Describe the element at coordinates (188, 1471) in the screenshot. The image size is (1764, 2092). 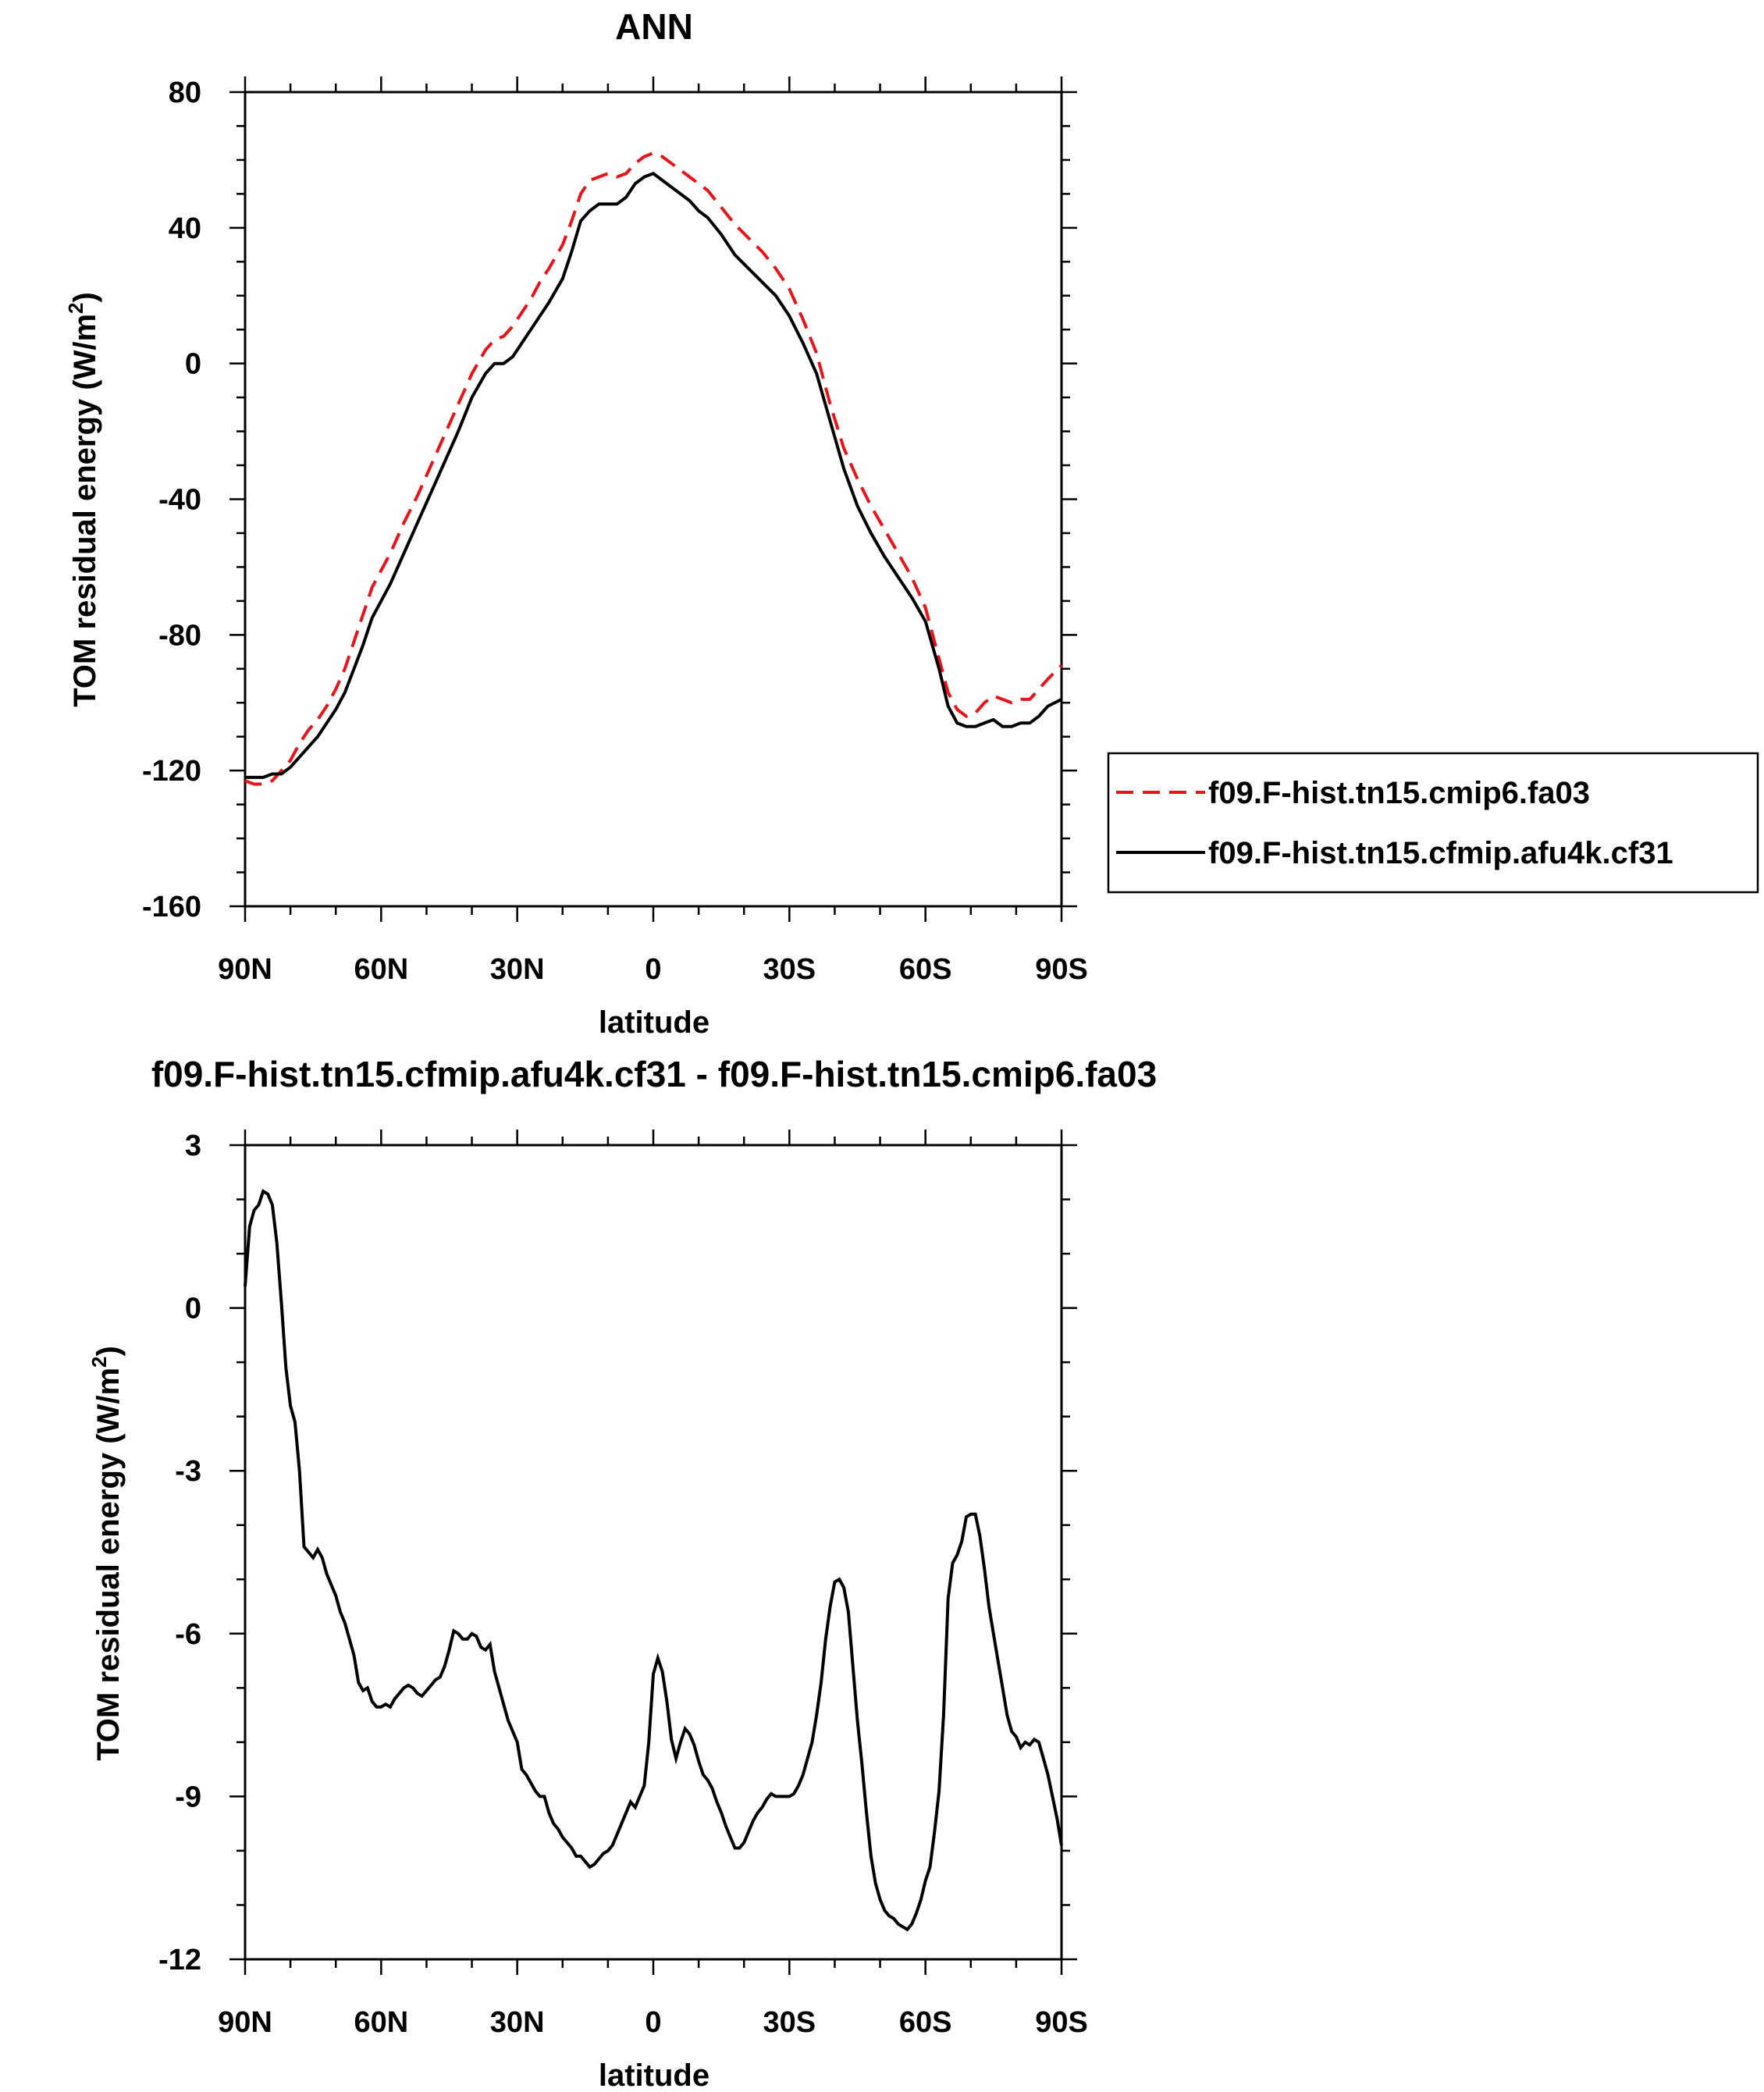
I see `bottom-ytick-label-neg3: -3` at that location.